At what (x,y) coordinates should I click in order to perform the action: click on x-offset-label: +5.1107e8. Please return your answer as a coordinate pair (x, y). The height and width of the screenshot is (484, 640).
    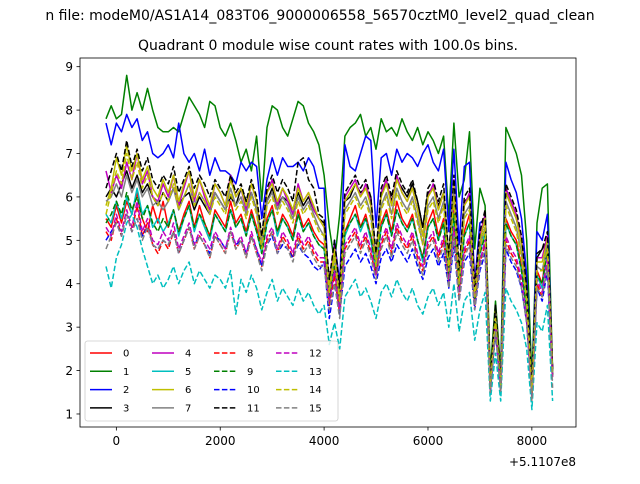
    Looking at the image, I should click on (542, 462).